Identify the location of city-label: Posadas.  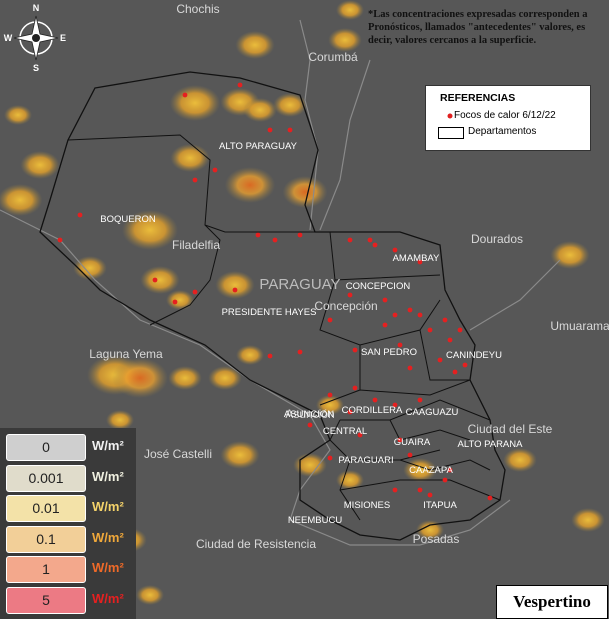
(436, 539).